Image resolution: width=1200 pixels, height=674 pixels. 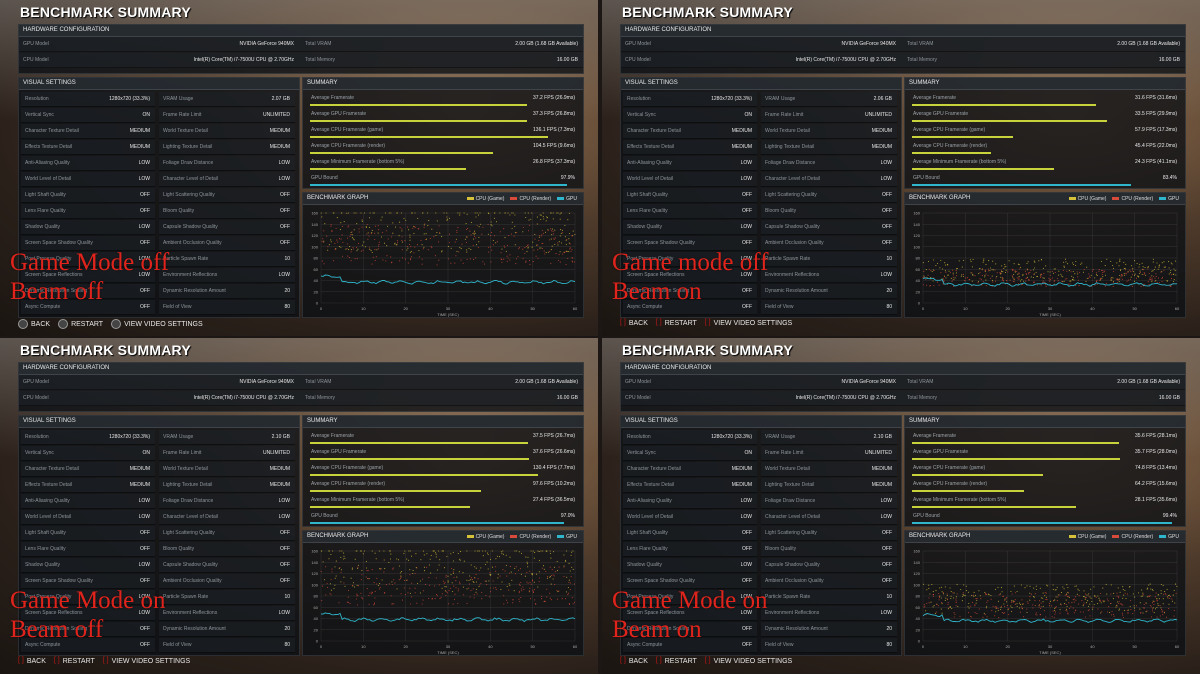 What do you see at coordinates (192, 581) in the screenshot?
I see `setting-label: Ambient Occlusion Quality` at bounding box center [192, 581].